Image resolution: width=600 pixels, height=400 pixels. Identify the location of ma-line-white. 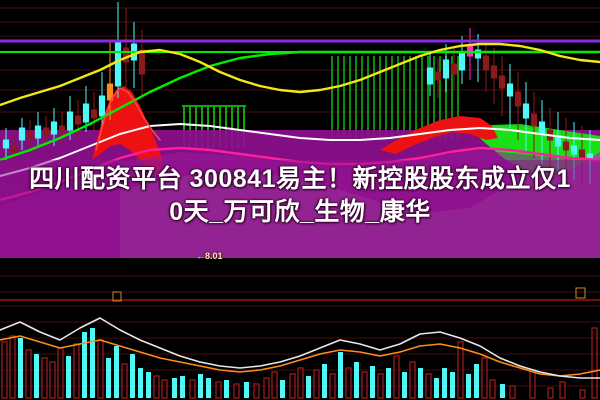
(300, 150).